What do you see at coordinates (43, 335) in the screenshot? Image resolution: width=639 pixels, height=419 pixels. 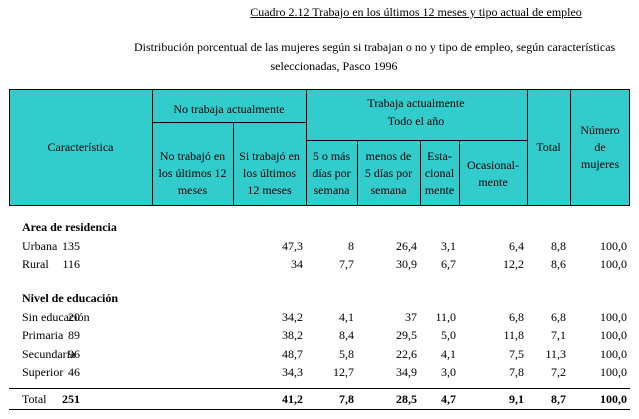 I see `row-label: Primaria` at bounding box center [43, 335].